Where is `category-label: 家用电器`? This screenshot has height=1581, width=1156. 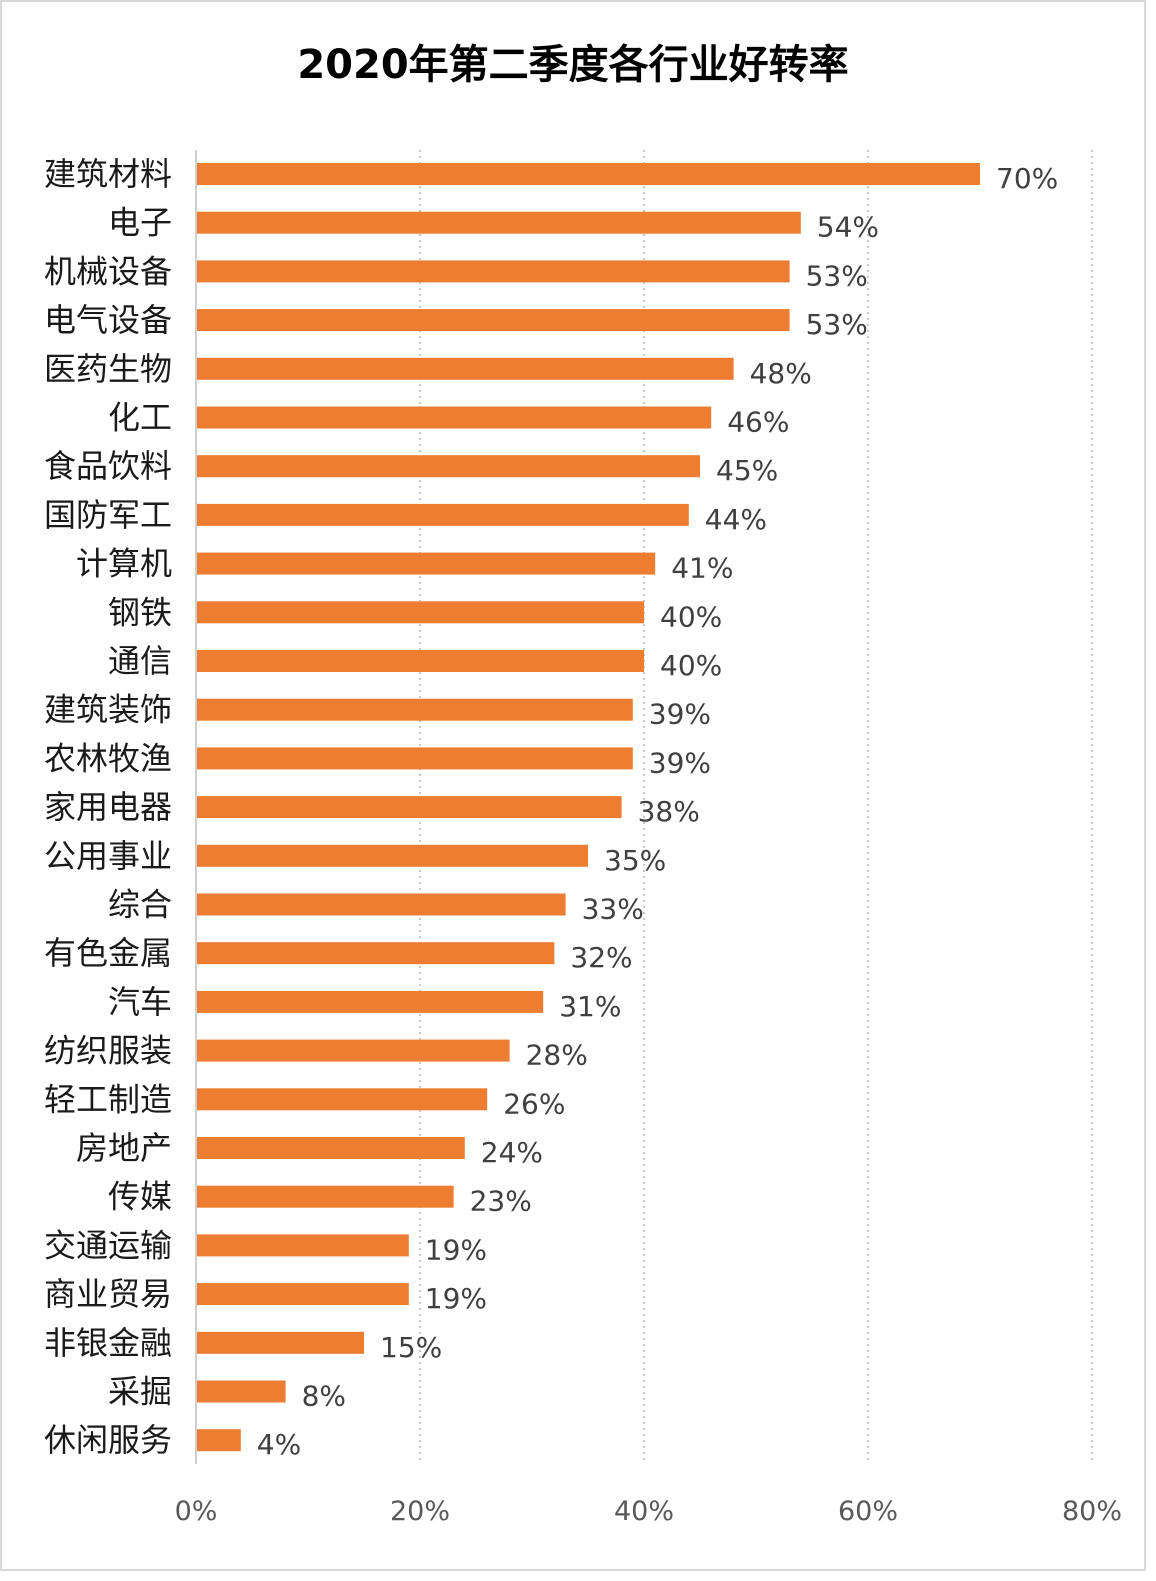
category-label: 家用电器 is located at coordinates (108, 807).